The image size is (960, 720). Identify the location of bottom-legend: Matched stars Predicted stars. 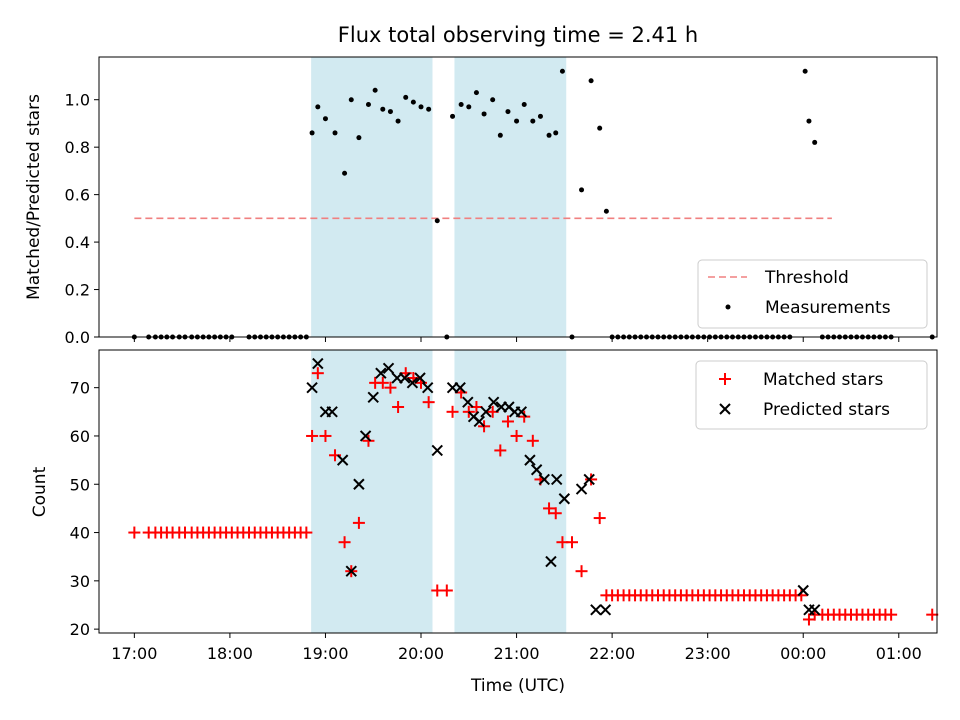
(811, 395).